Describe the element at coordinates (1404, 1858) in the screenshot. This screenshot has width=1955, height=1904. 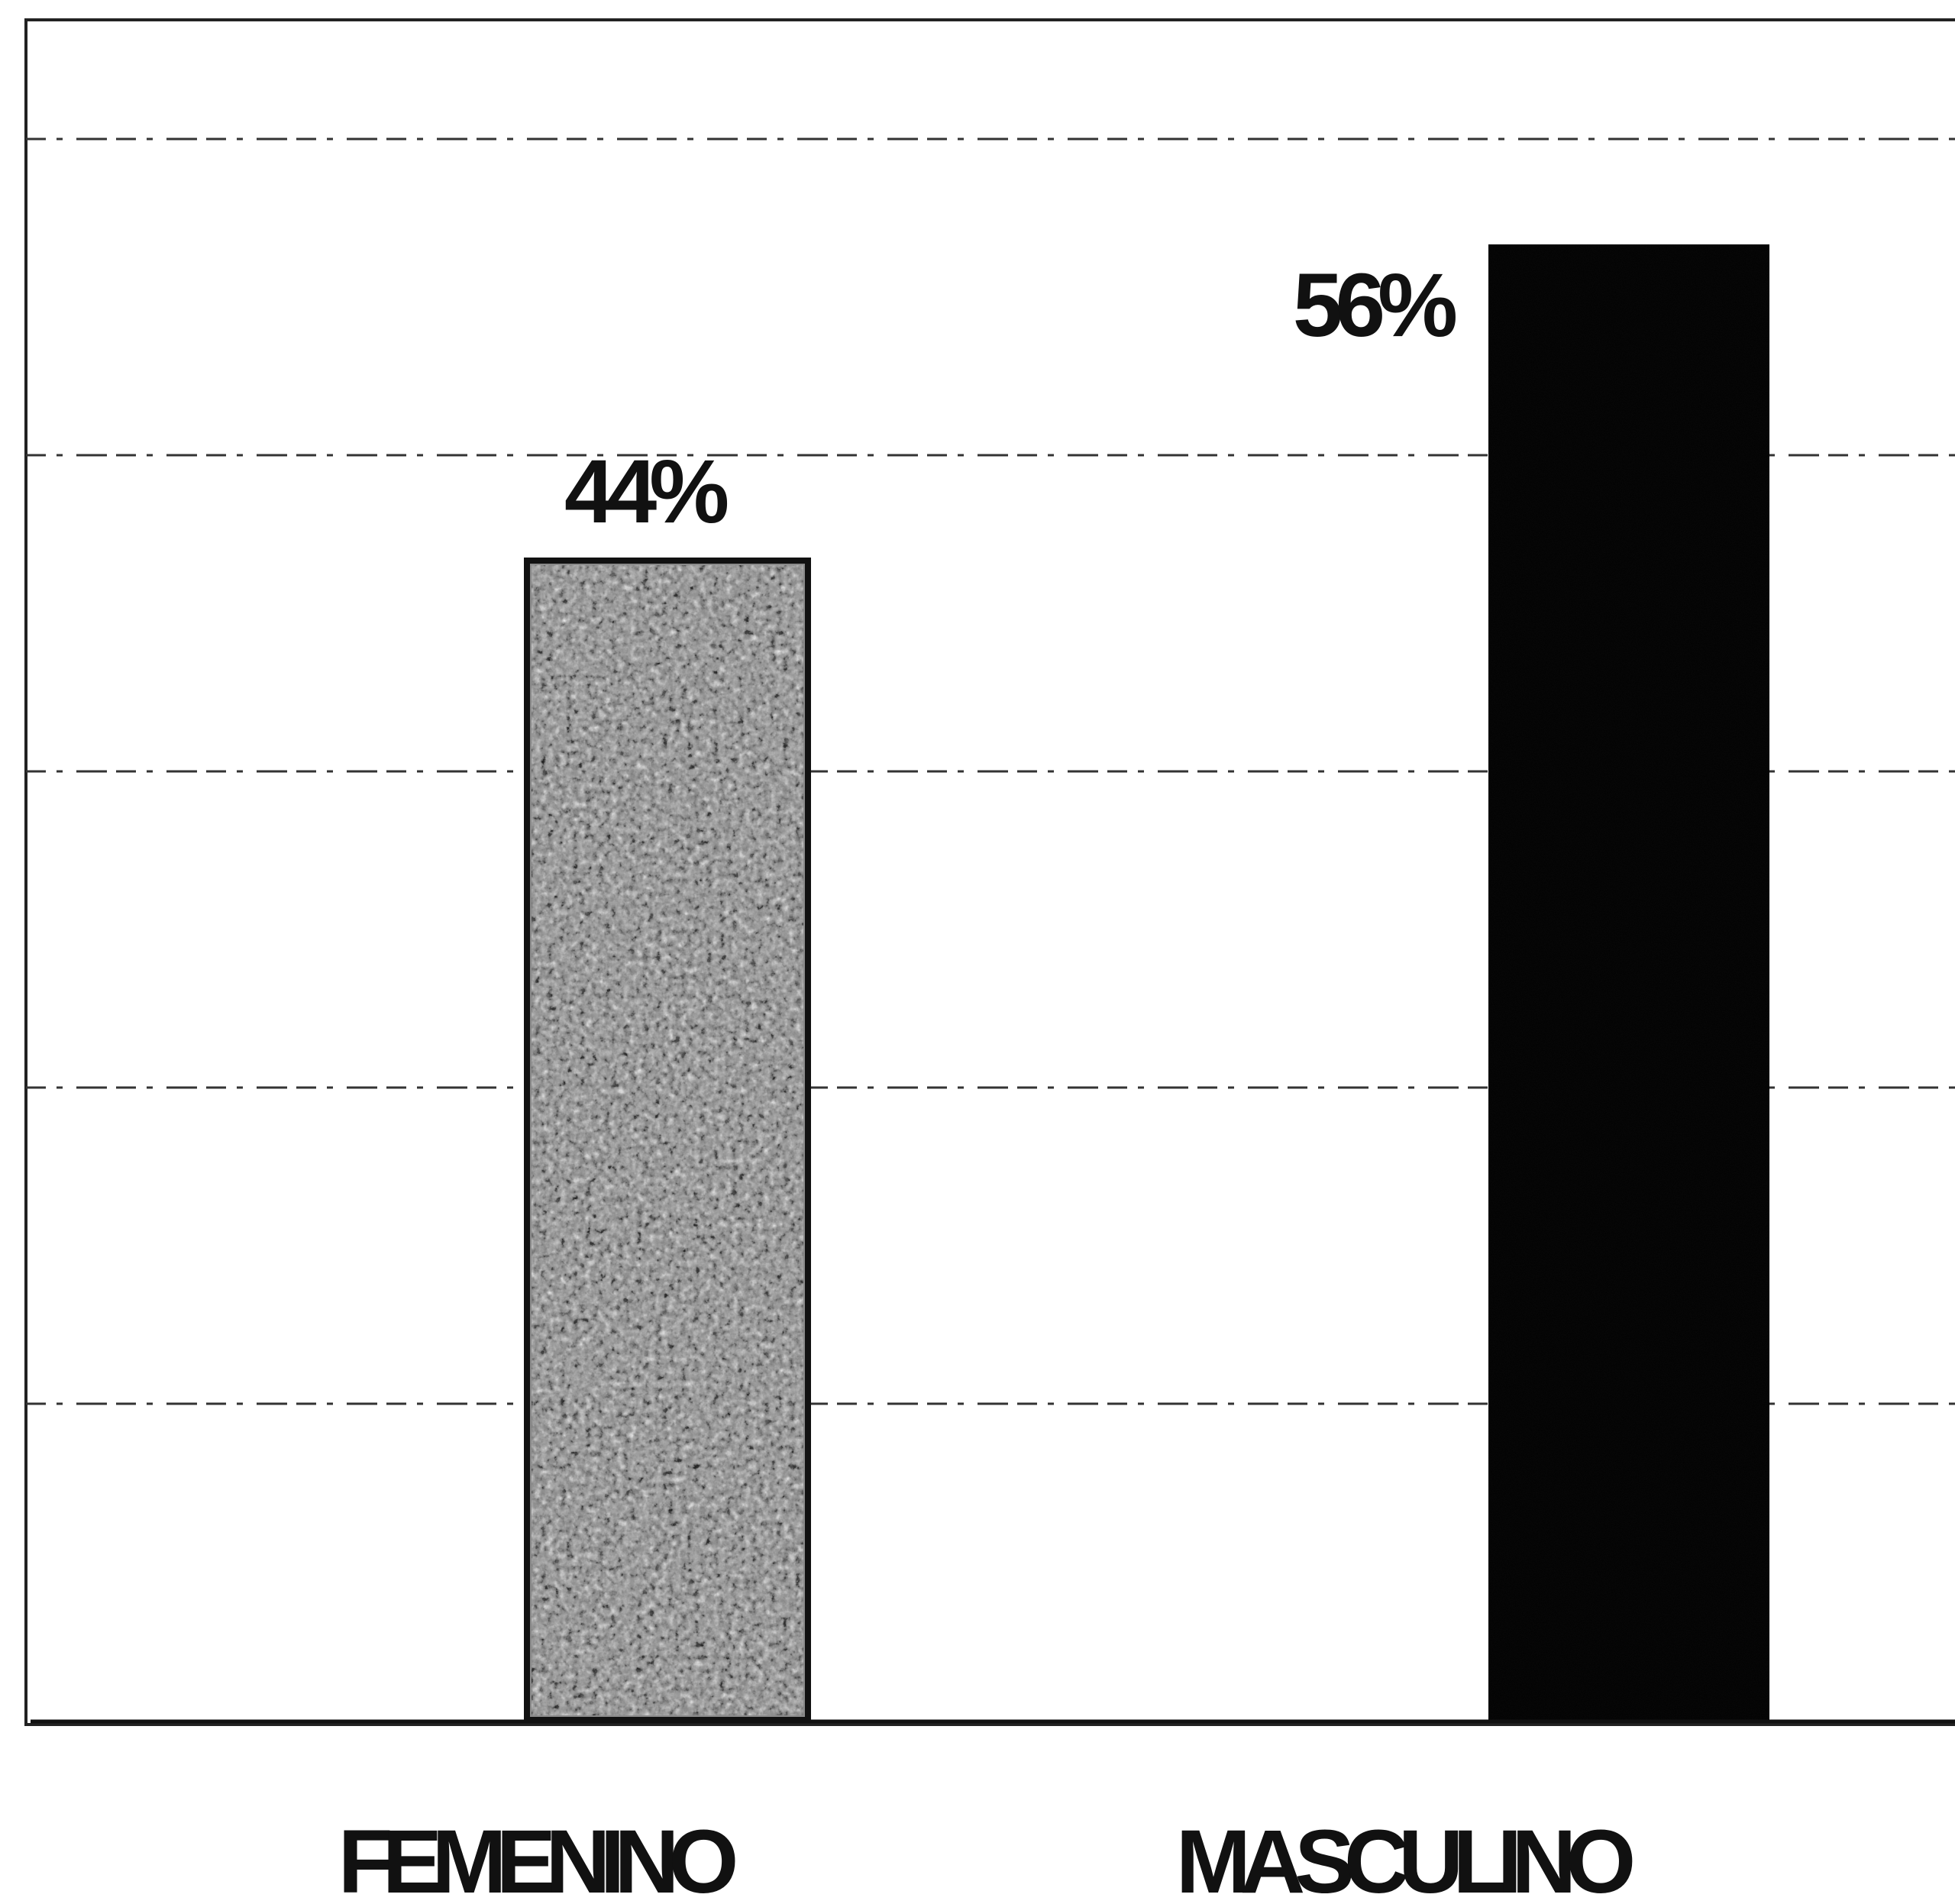
I see `category-label-masculino: MASCULINO` at that location.